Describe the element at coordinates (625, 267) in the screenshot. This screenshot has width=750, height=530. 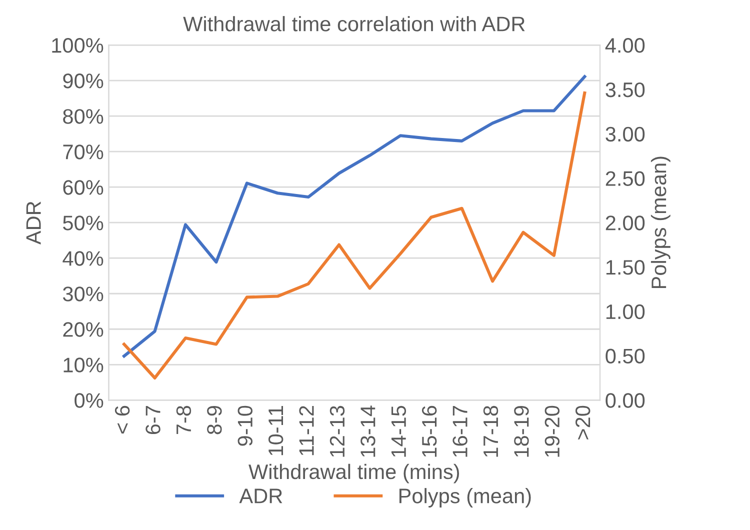
I see `y2-tick-label: 1.50` at that location.